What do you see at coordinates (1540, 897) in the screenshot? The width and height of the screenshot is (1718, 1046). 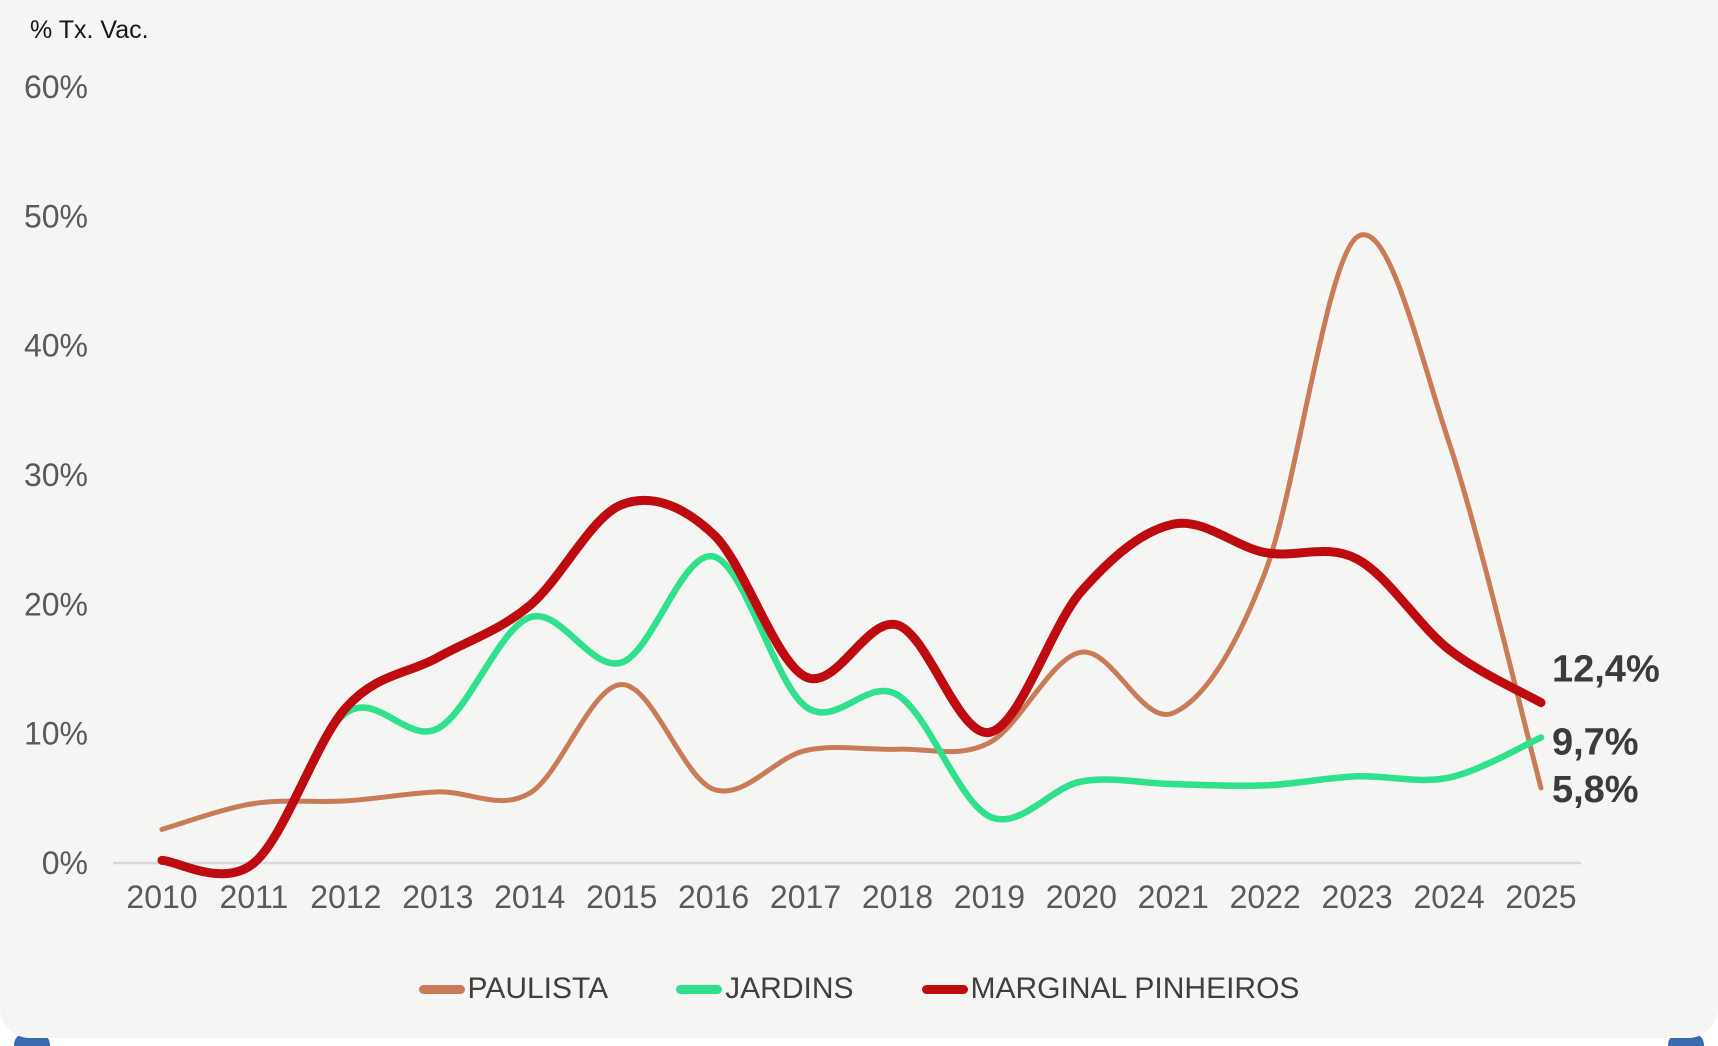 I see `x-axis-tick-label: 2025` at bounding box center [1540, 897].